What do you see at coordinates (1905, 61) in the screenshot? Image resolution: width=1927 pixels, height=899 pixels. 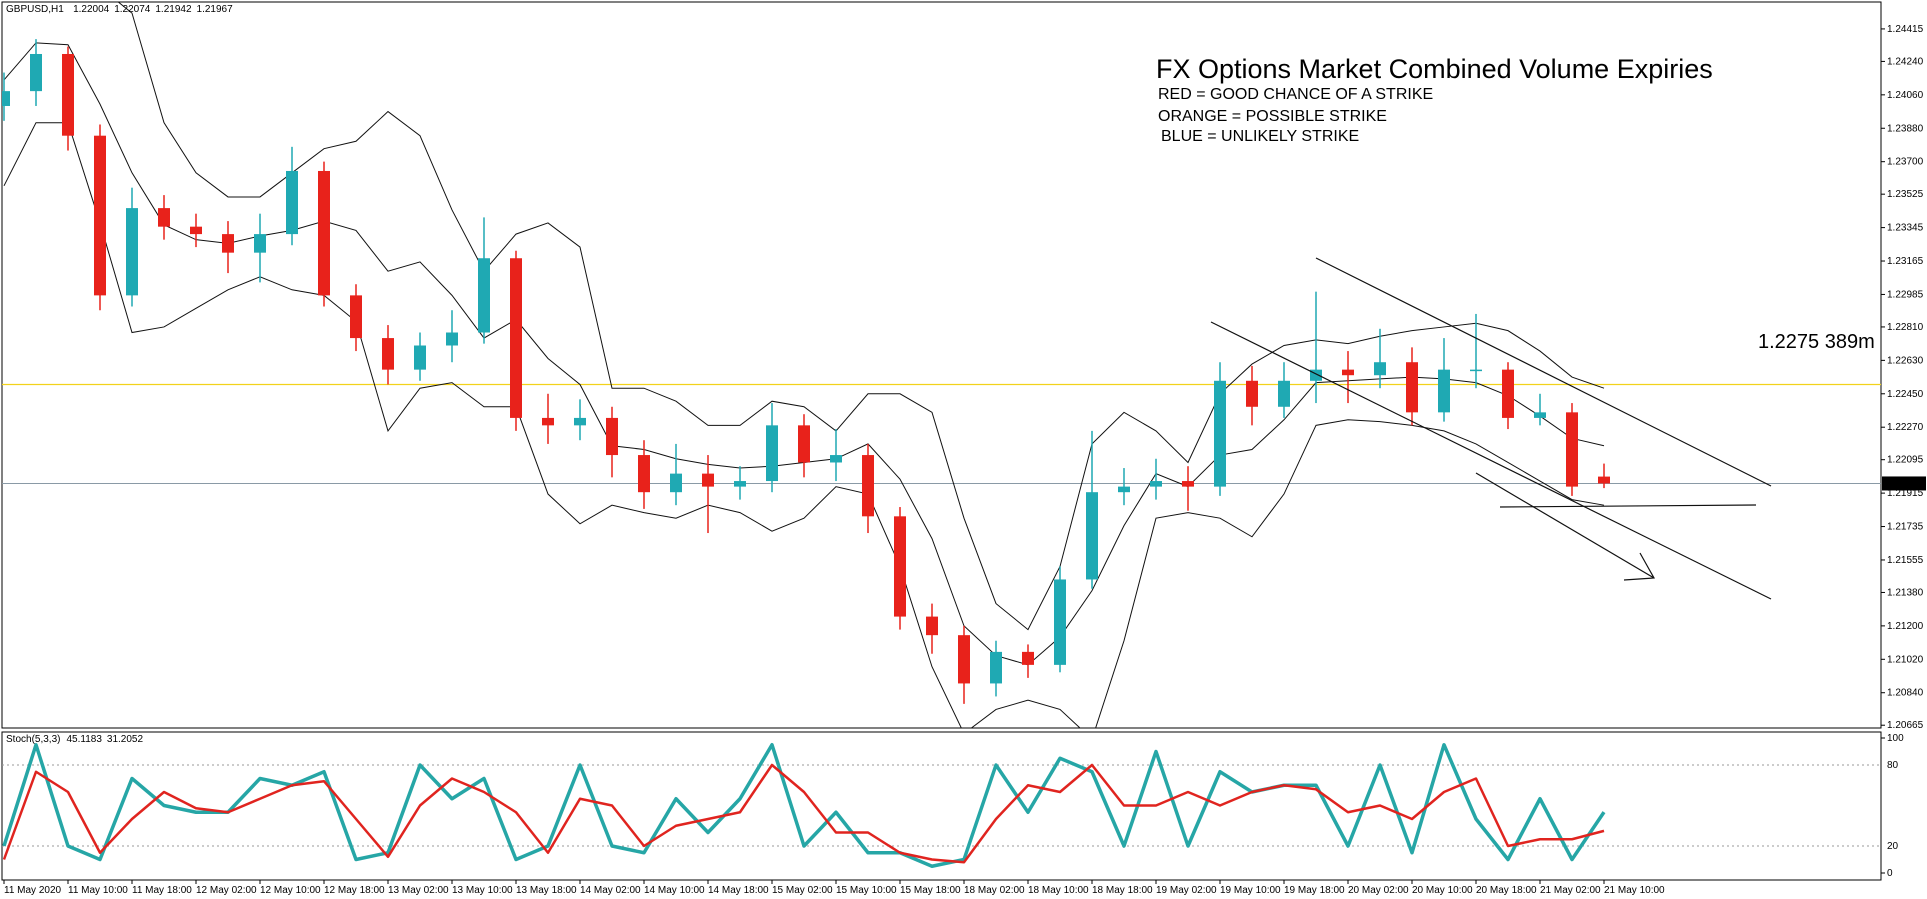 I see `y-tick-label: 1.24240` at bounding box center [1905, 61].